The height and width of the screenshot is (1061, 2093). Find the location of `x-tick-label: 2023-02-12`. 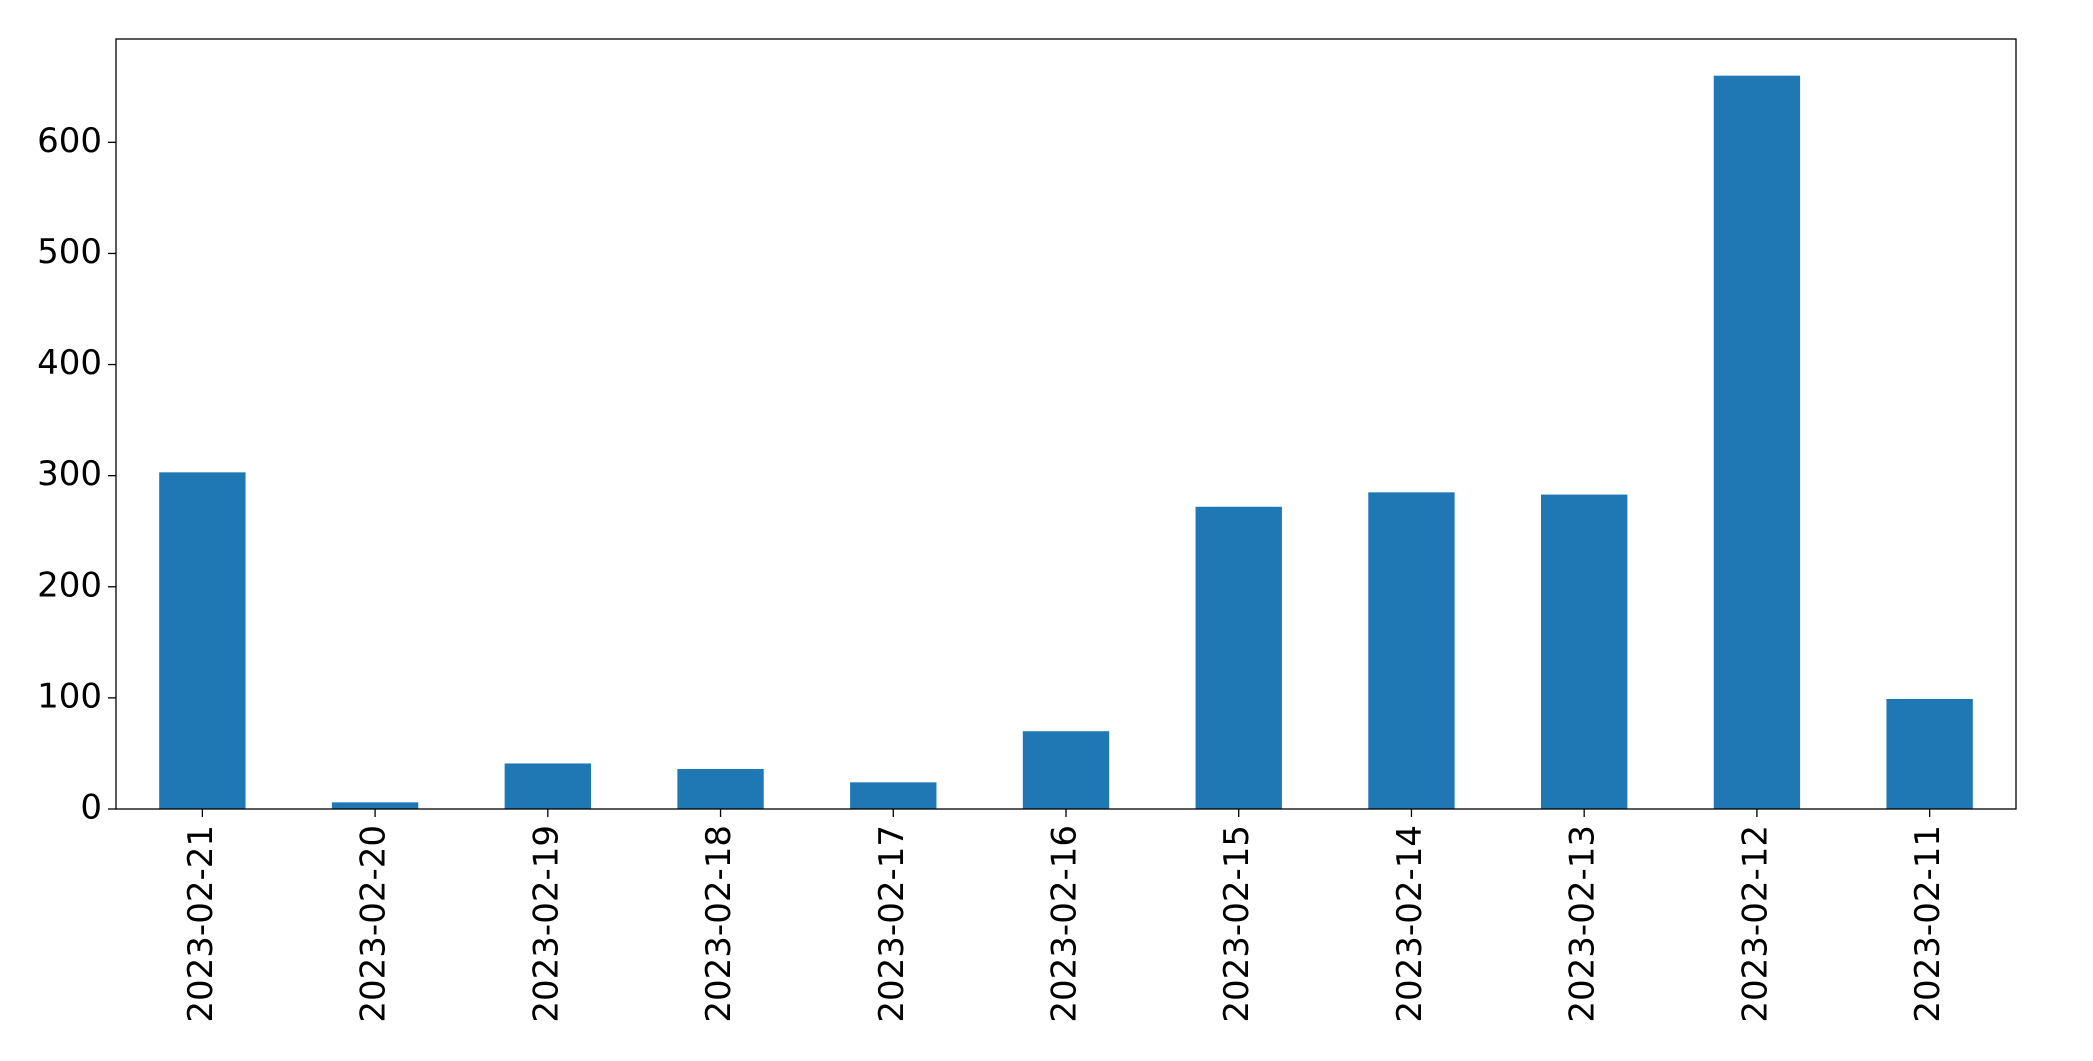

x-tick-label: 2023-02-12 is located at coordinates (1755, 924).